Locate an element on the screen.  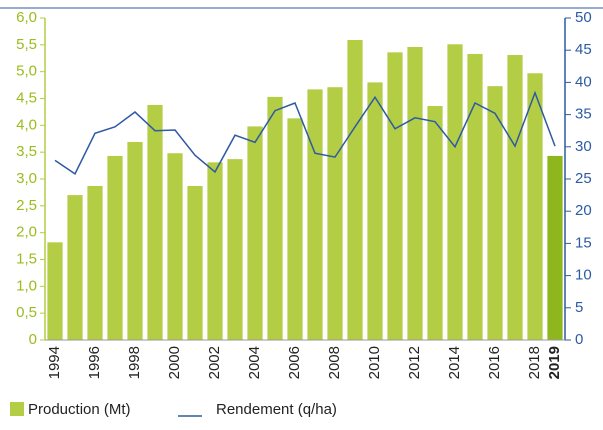
y-tick-label: 0,5 is located at coordinates (26, 312).